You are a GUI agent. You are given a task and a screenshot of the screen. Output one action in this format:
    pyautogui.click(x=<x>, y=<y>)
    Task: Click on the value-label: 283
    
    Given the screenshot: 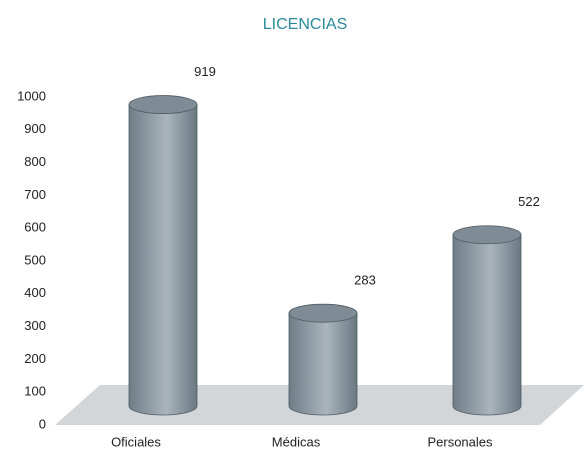 What is the action you would take?
    pyautogui.click(x=365, y=280)
    